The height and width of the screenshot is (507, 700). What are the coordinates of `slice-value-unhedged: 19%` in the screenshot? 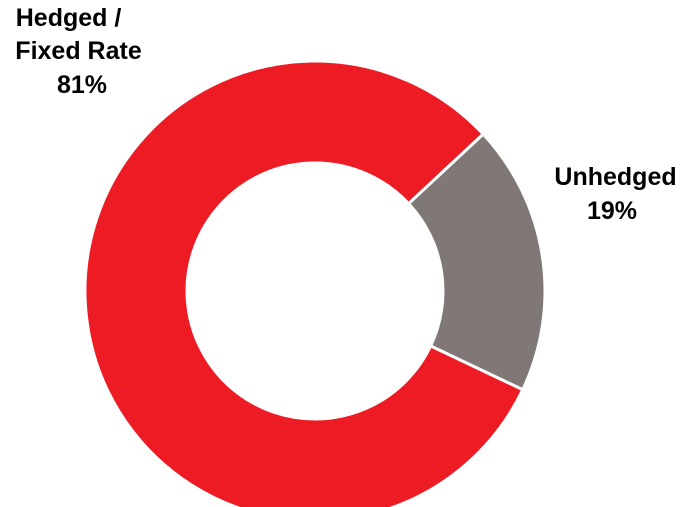 It's located at (612, 211).